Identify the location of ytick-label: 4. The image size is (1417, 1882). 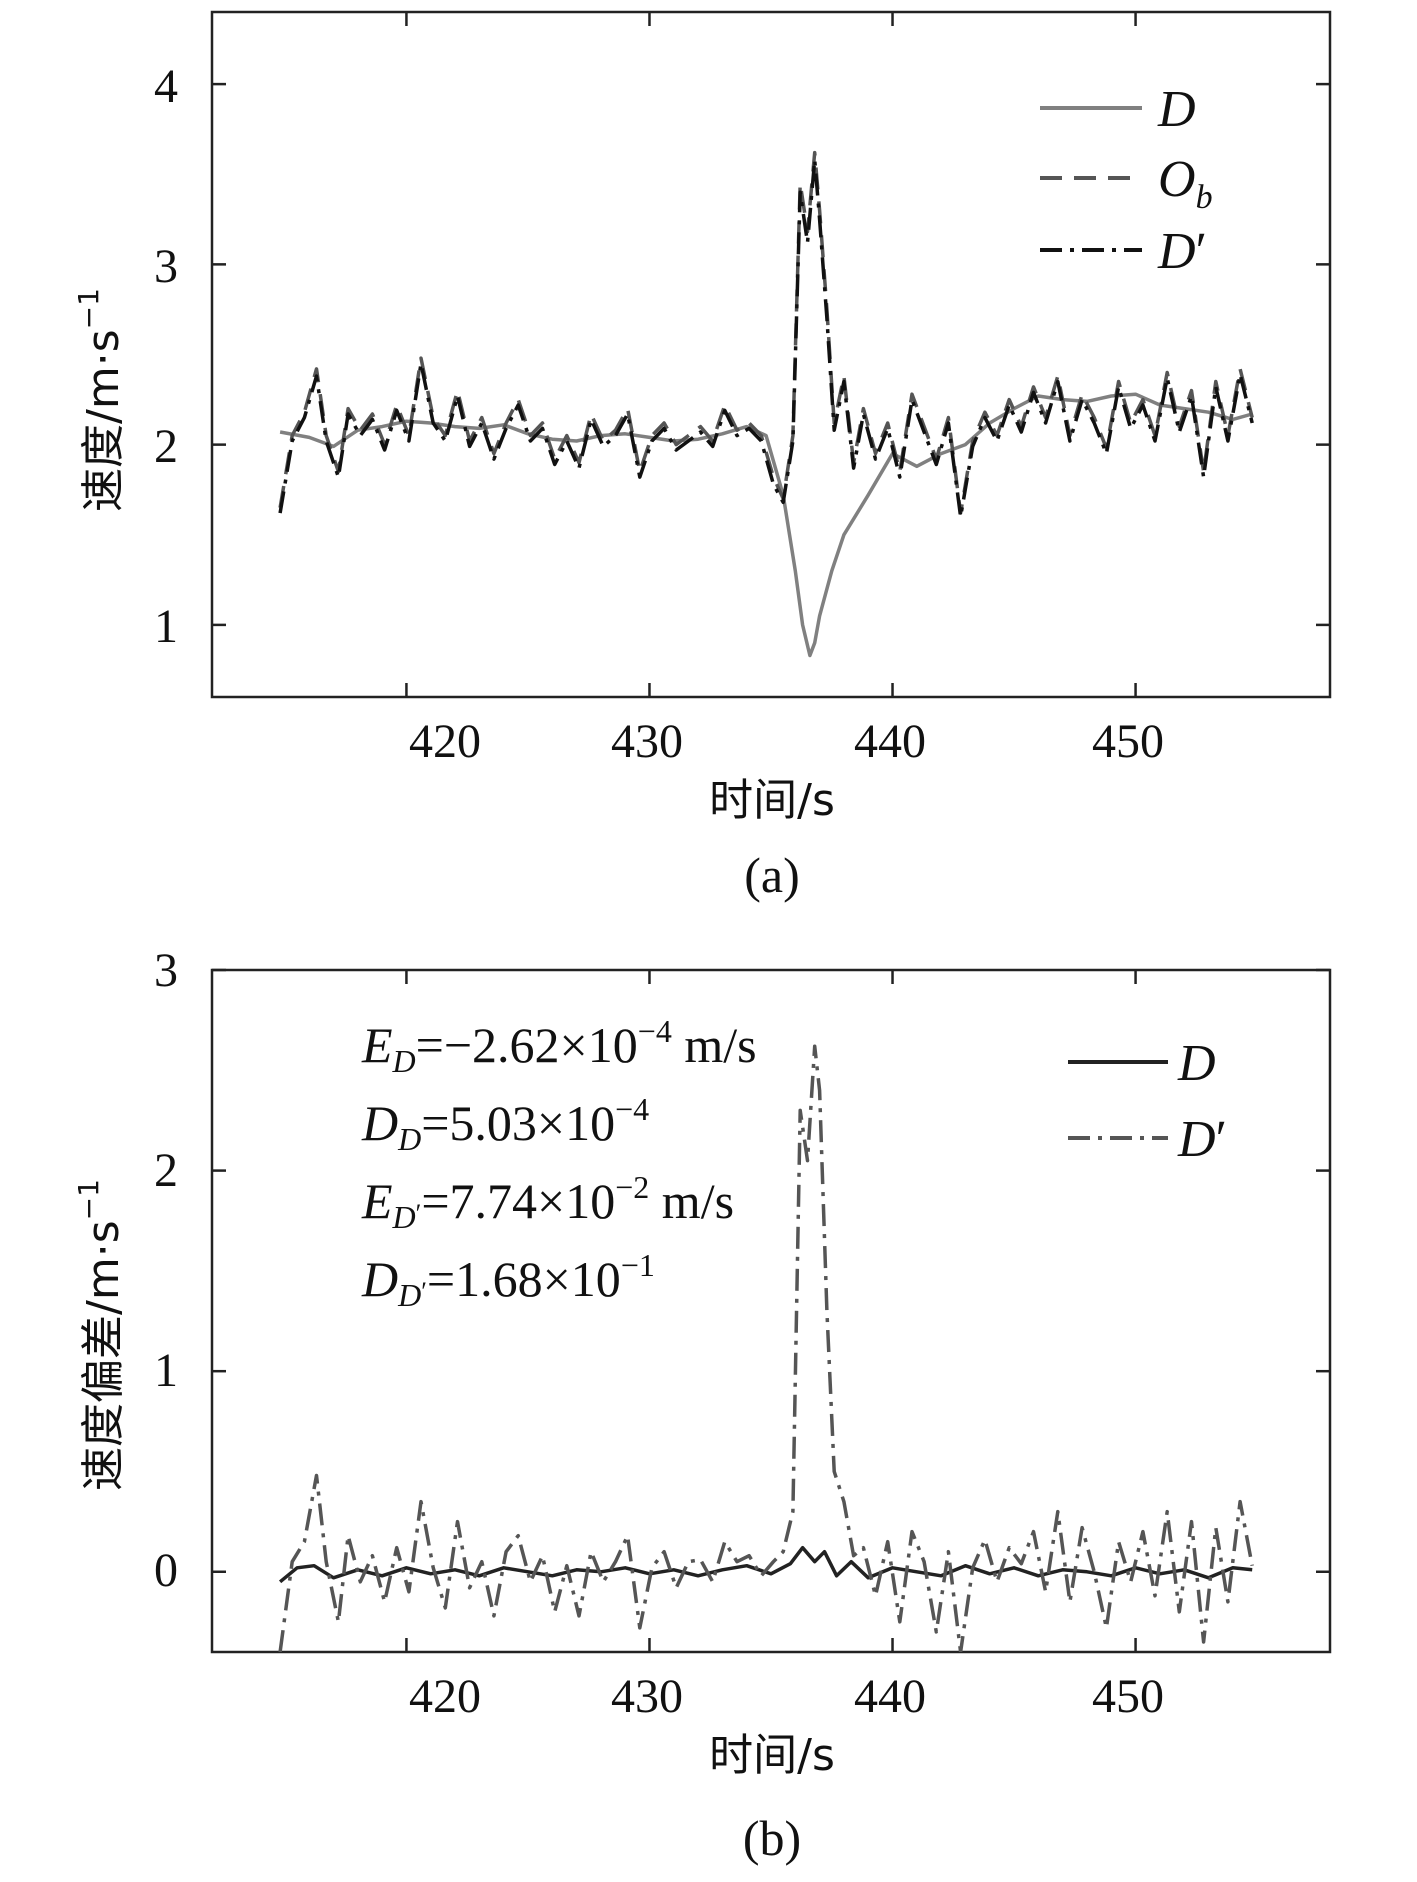
(166, 86).